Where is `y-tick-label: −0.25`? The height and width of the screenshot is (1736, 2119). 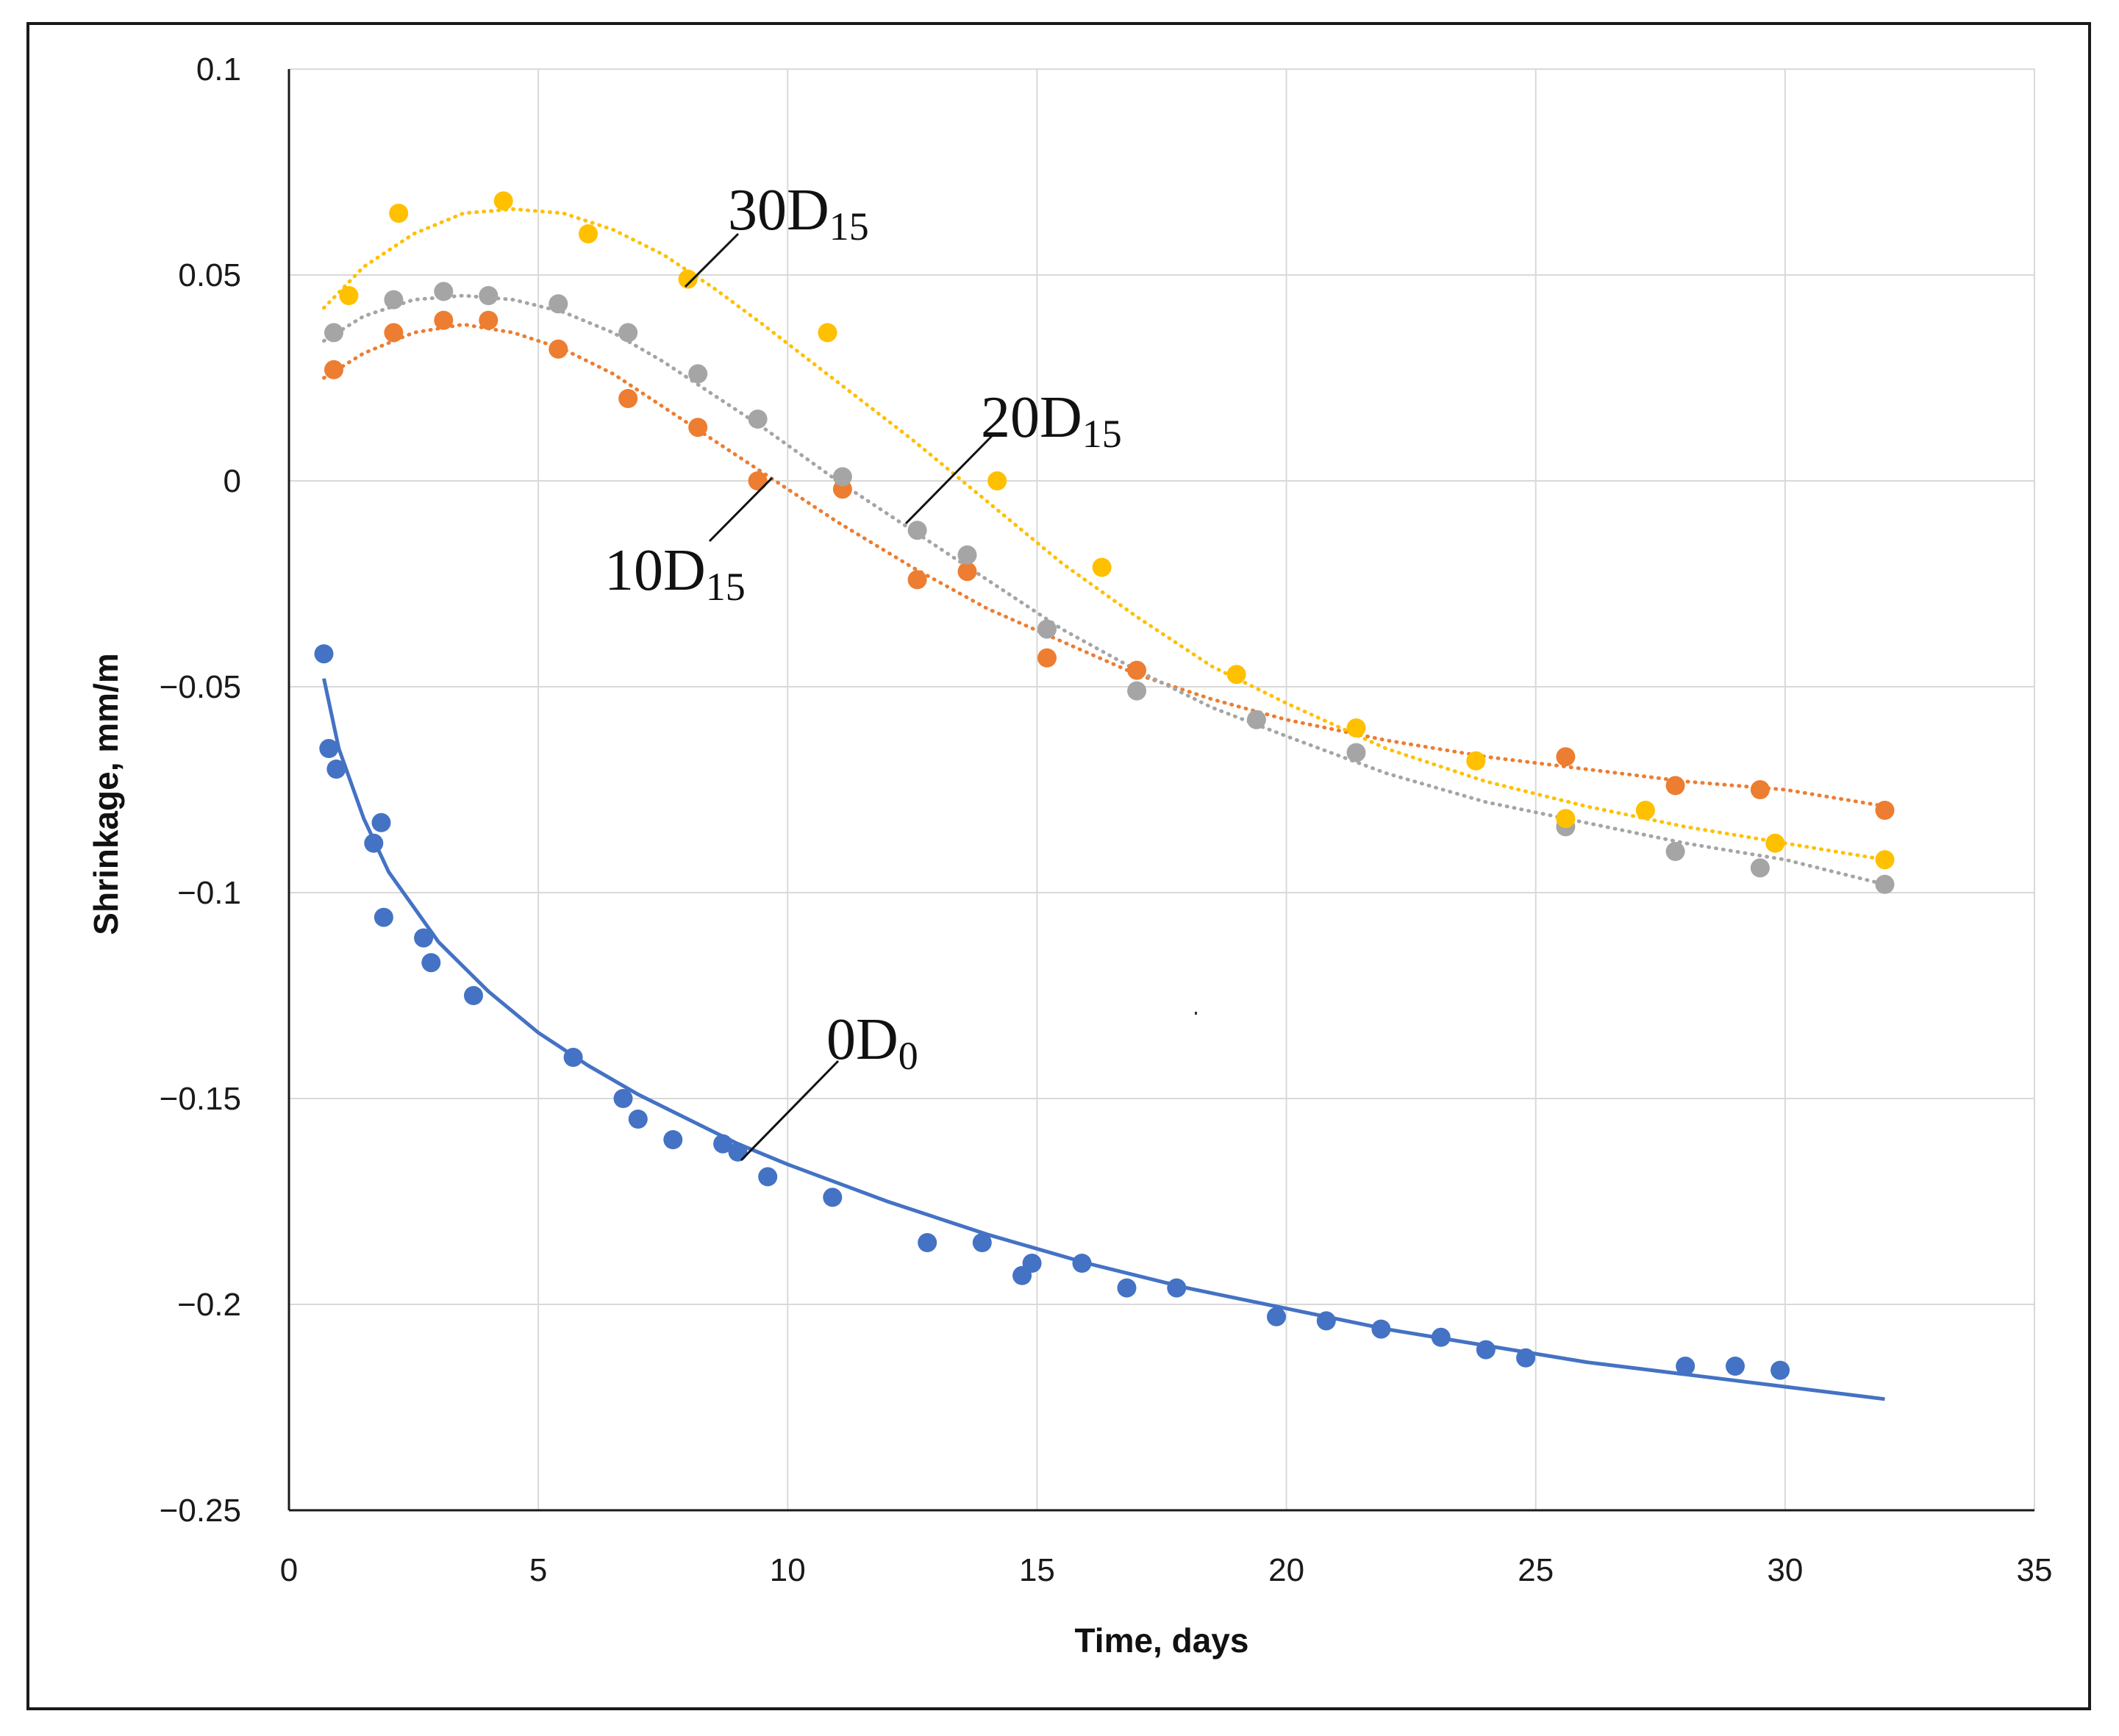 y-tick-label: −0.25 is located at coordinates (200, 1511).